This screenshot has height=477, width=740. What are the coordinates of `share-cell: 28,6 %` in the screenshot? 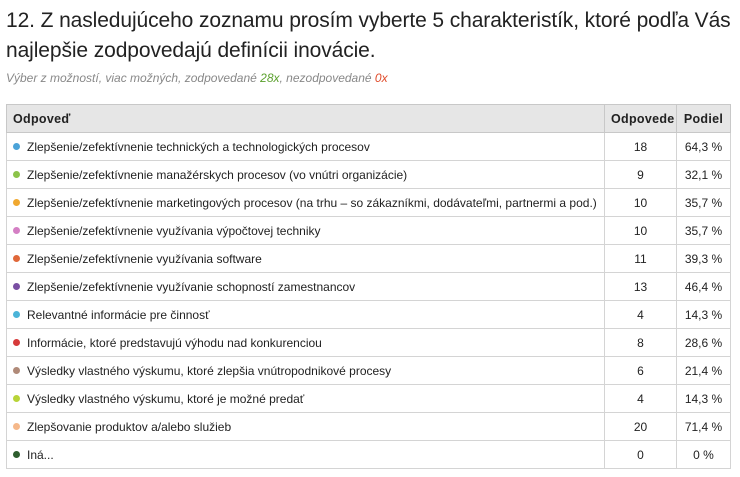 It's located at (703, 342).